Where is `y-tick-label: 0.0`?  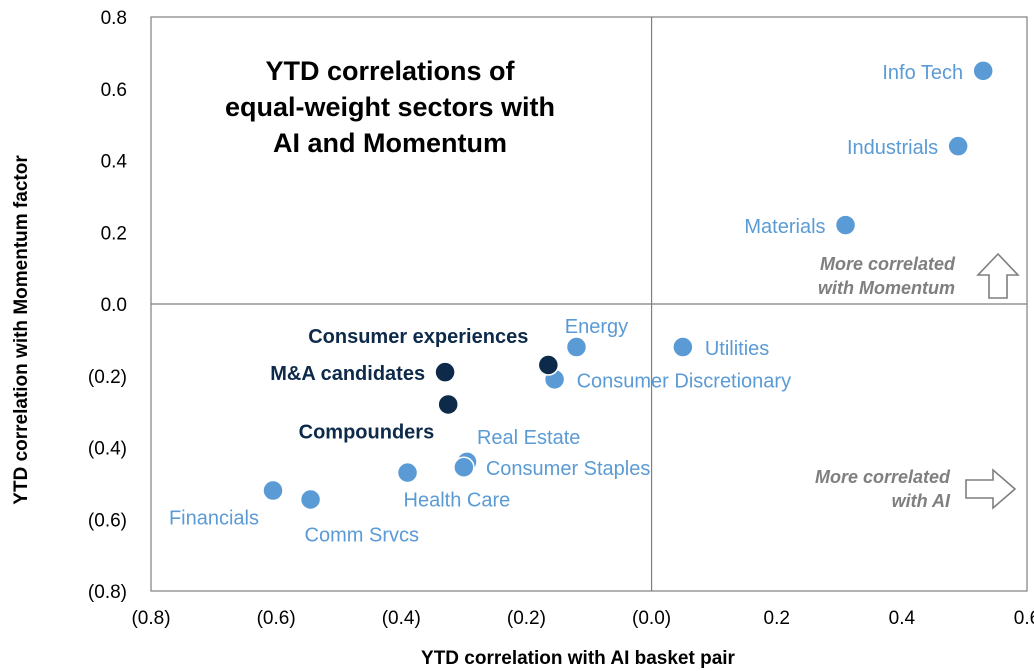
y-tick-label: 0.0 is located at coordinates (114, 305).